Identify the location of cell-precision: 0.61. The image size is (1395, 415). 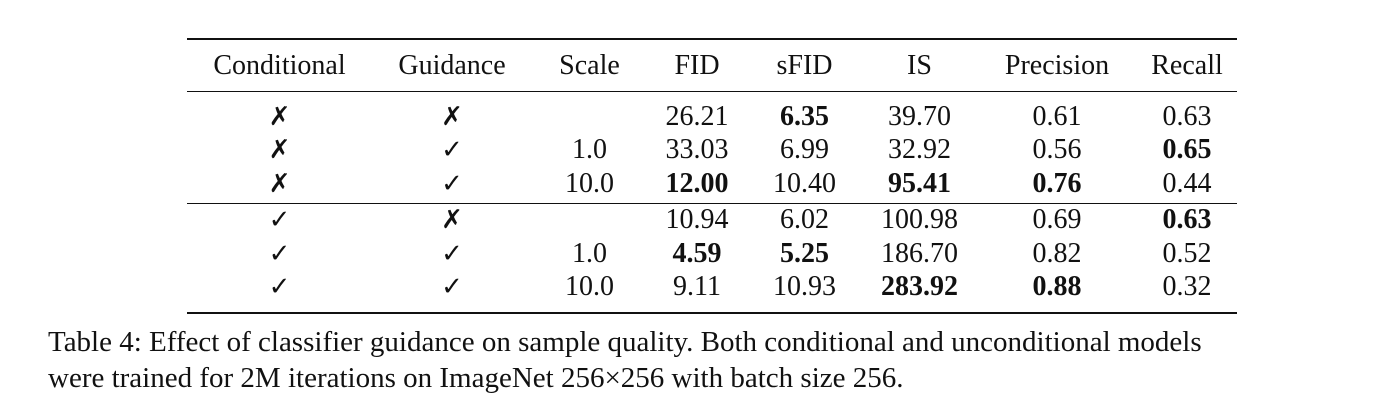
(1057, 116).